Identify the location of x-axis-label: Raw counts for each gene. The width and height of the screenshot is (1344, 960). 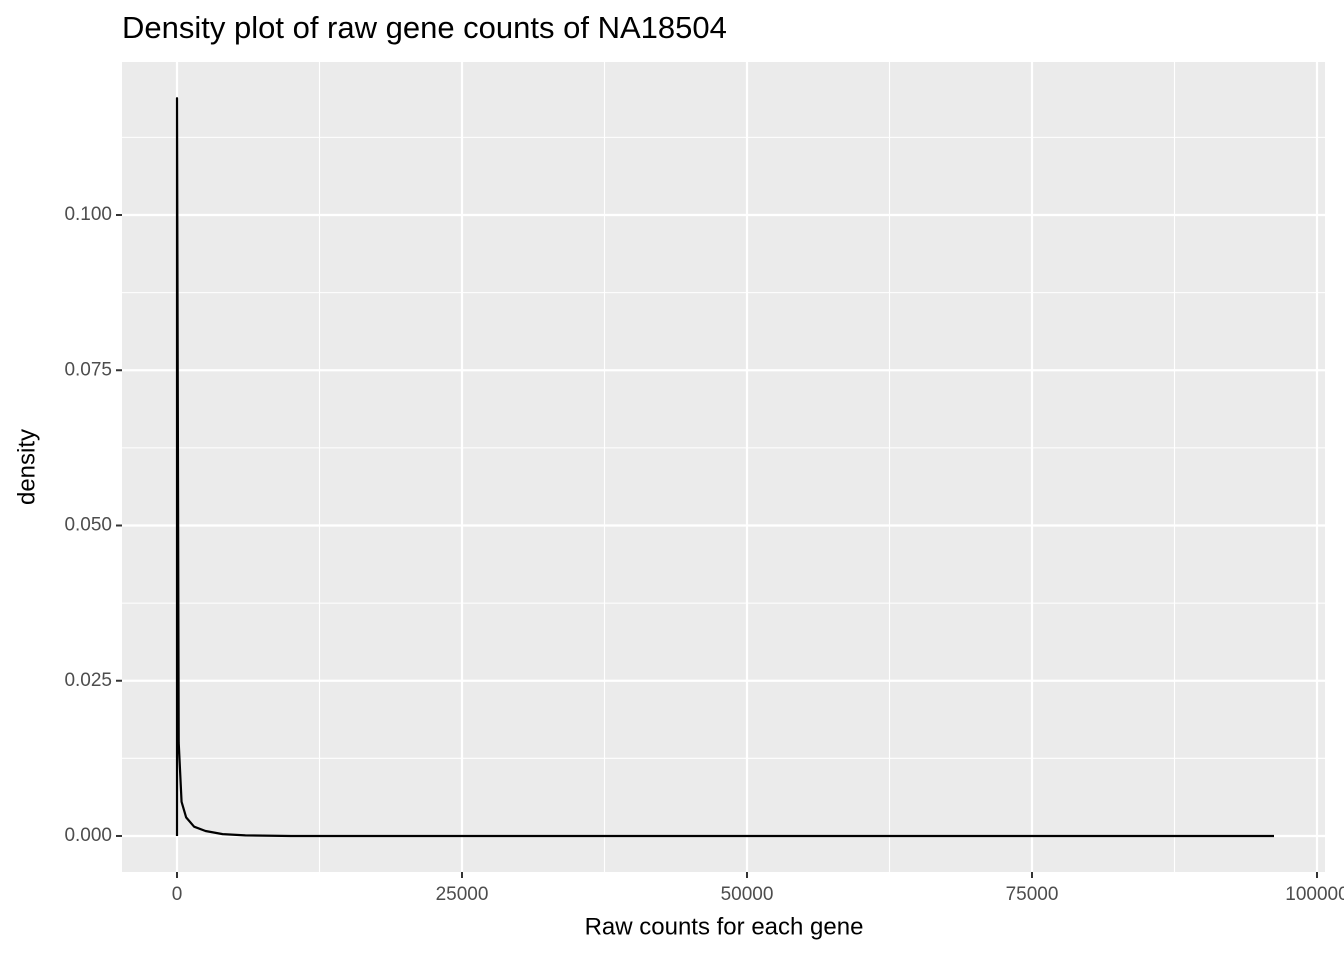
(724, 926).